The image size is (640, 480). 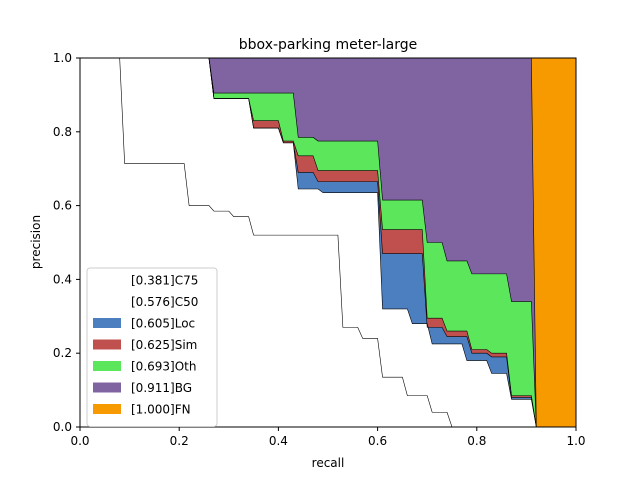 I want to click on chart-title: bbox-parking meter-large, so click(x=328, y=45).